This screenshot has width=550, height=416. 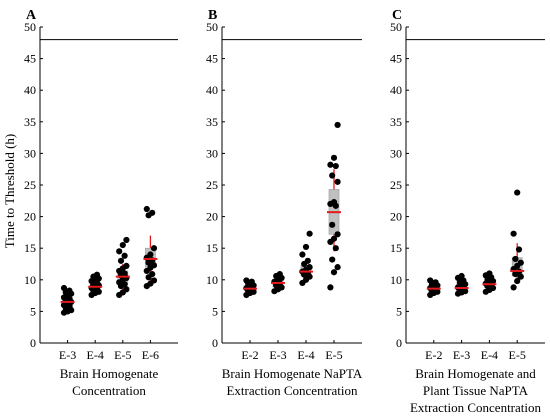 I want to click on panel-label: A, so click(x=31, y=15).